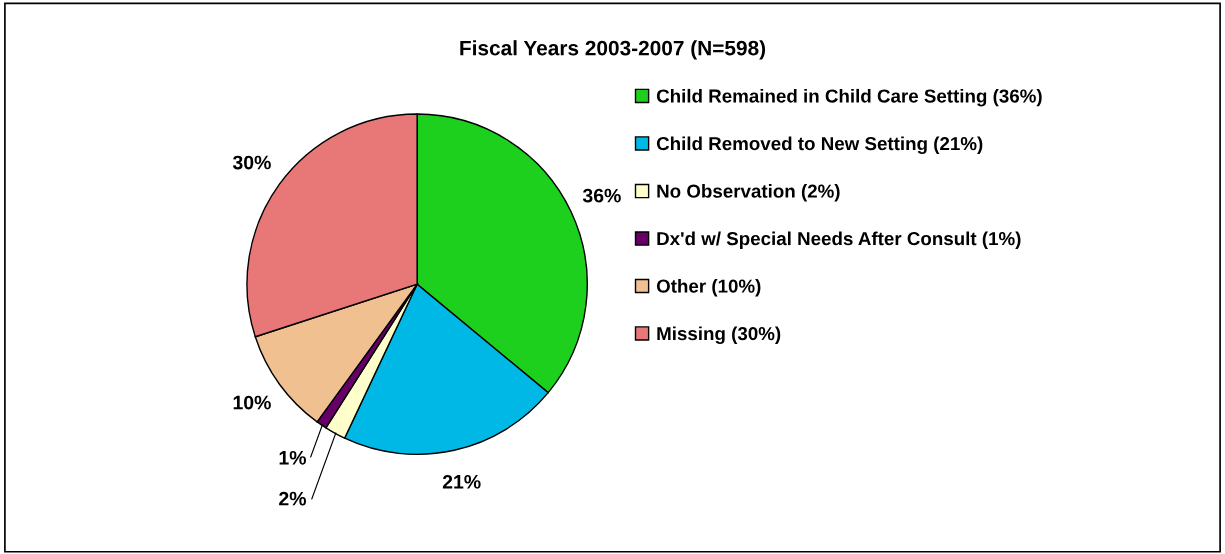 This screenshot has height=554, width=1225. What do you see at coordinates (849, 97) in the screenshot?
I see `legend-label: Child Remained in Child Care Setting (36%)` at bounding box center [849, 97].